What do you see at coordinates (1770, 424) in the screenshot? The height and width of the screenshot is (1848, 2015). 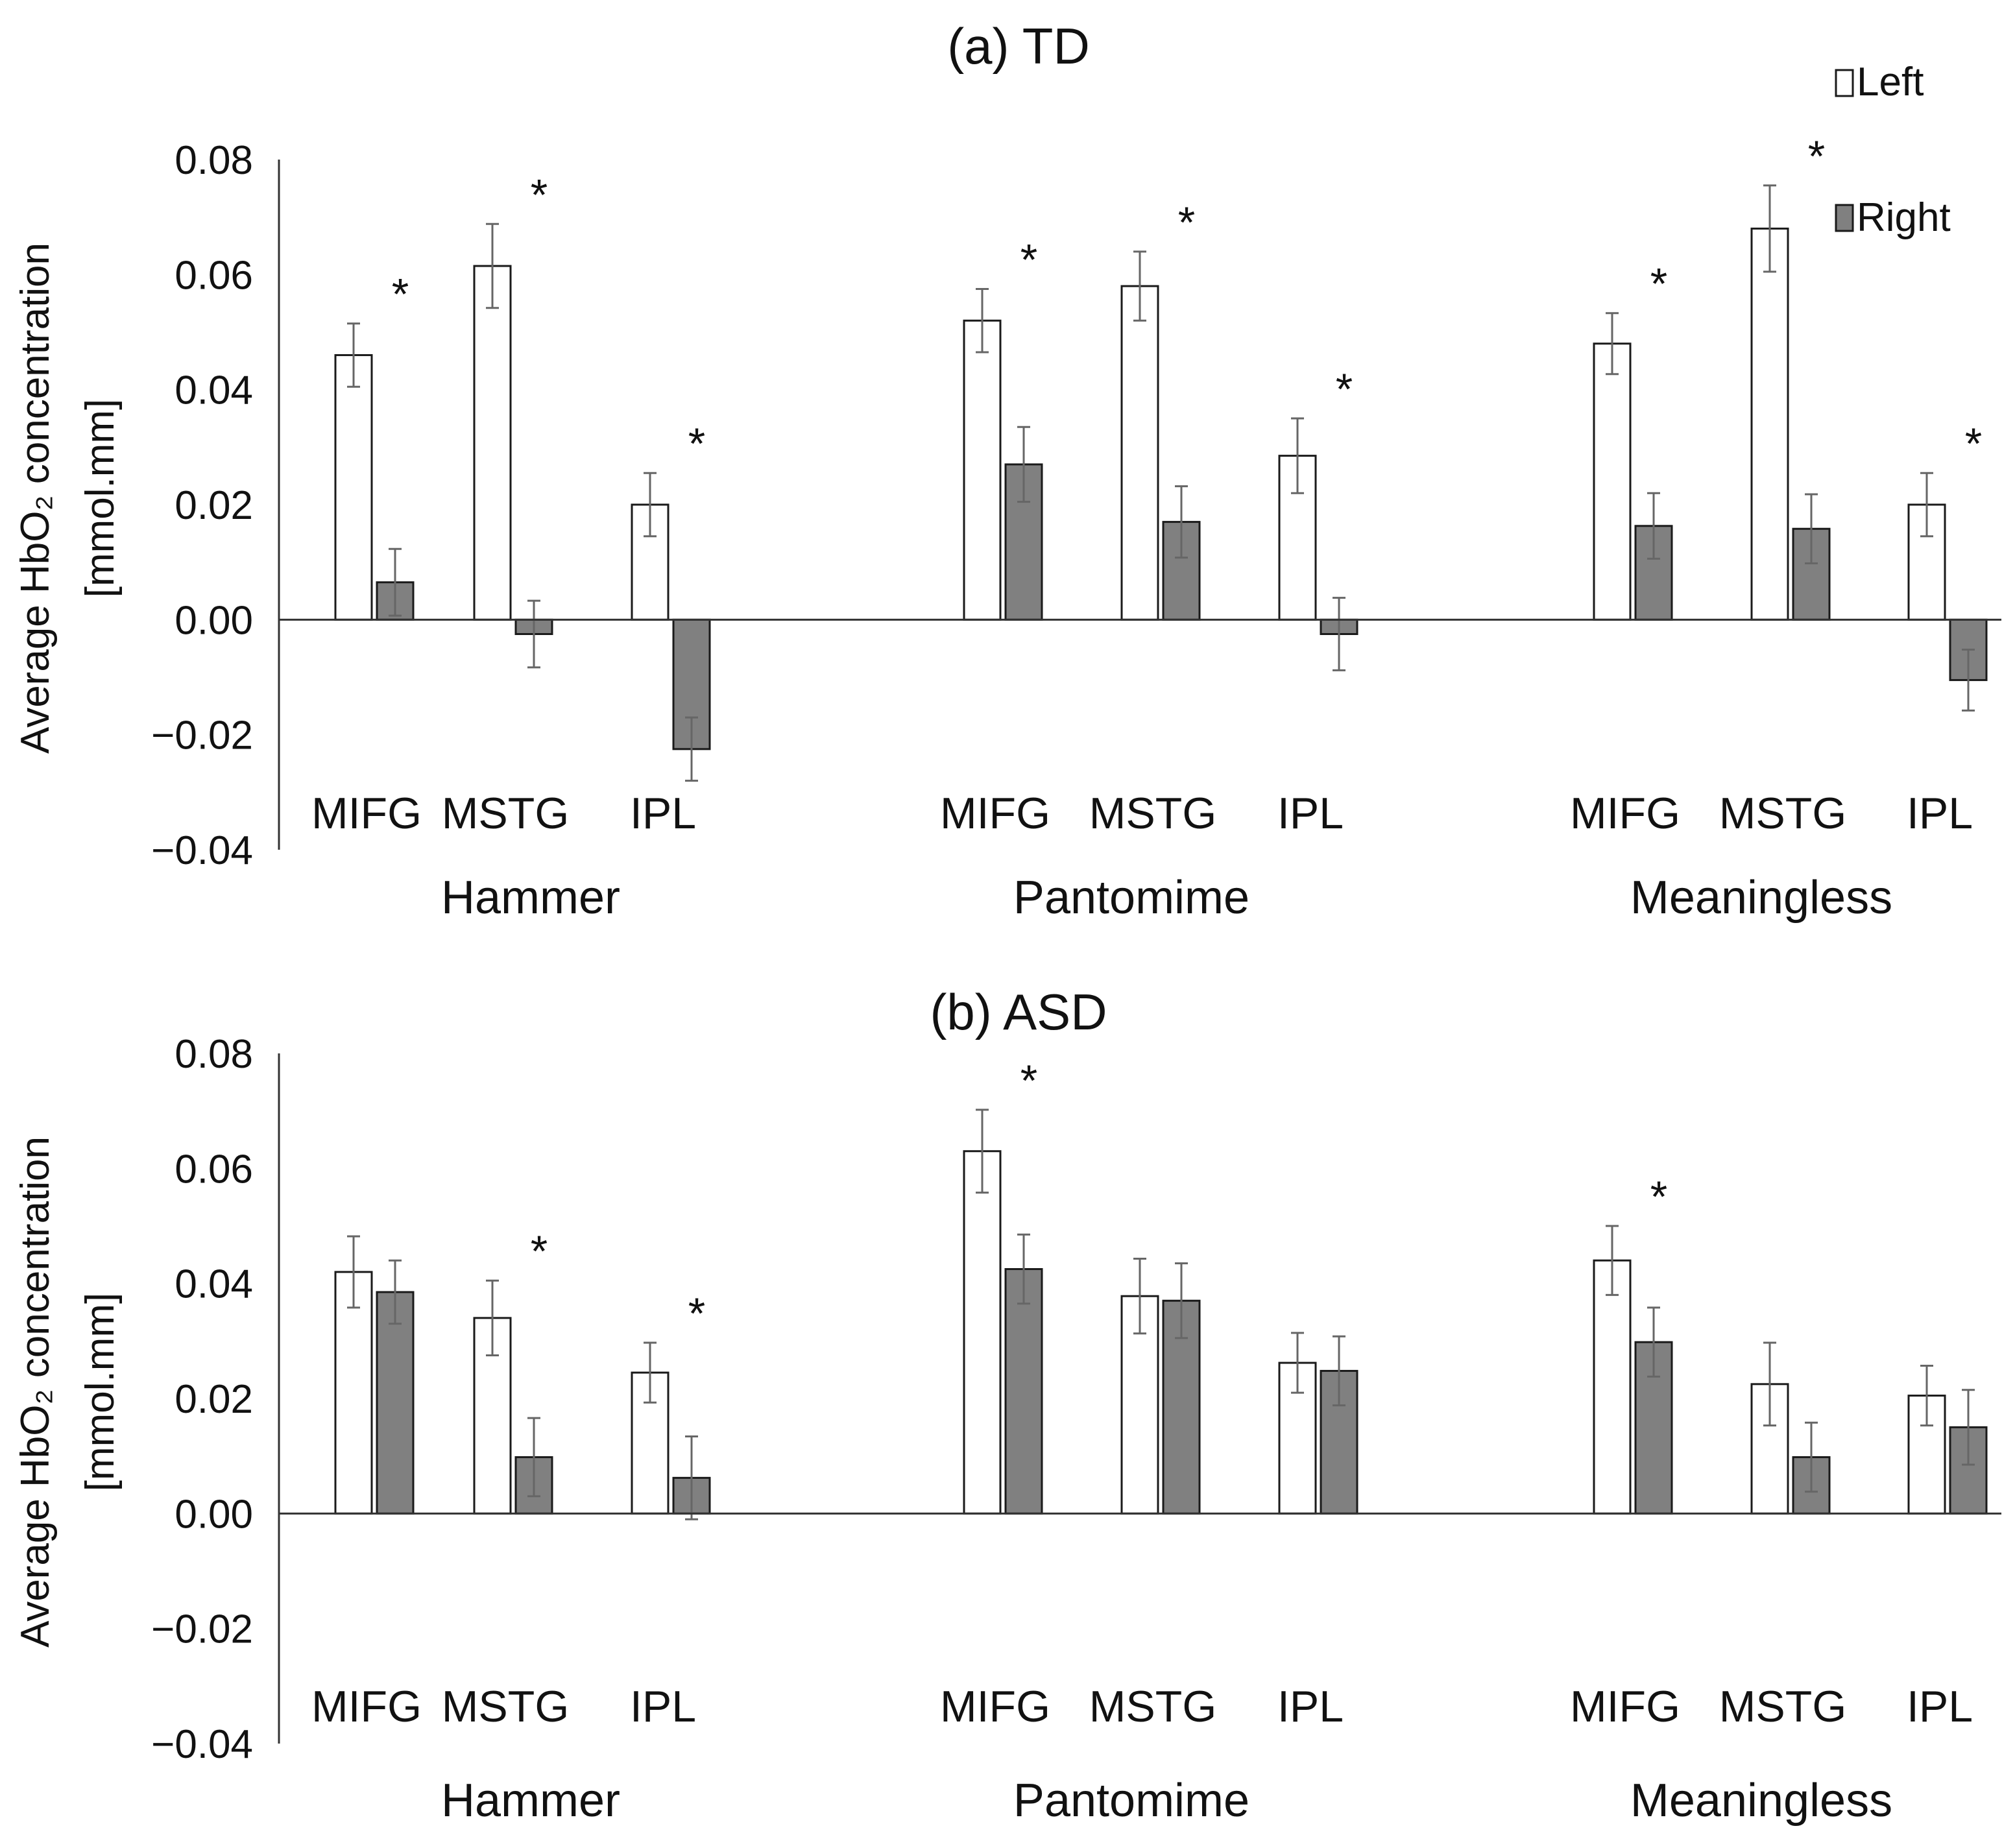 I see `bar-left-meaningless-mstg` at bounding box center [1770, 424].